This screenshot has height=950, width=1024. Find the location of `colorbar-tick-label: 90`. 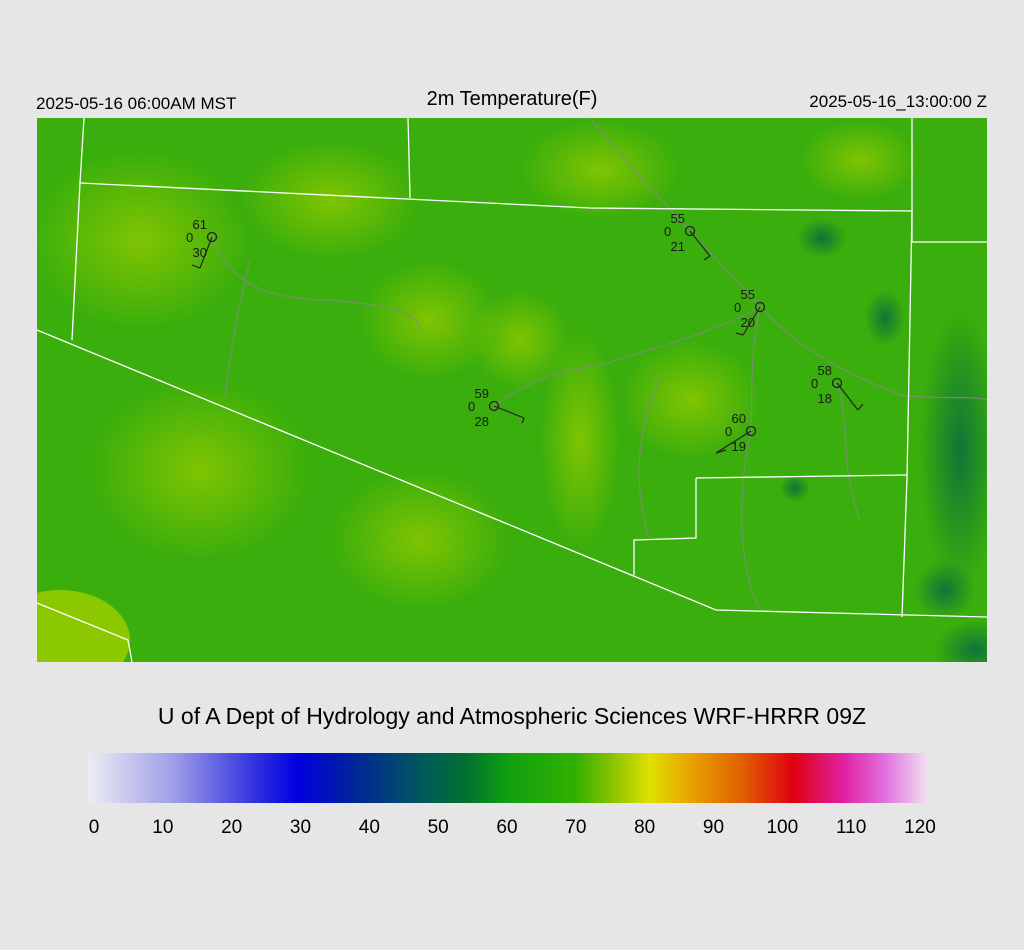

colorbar-tick-label: 90 is located at coordinates (713, 827).